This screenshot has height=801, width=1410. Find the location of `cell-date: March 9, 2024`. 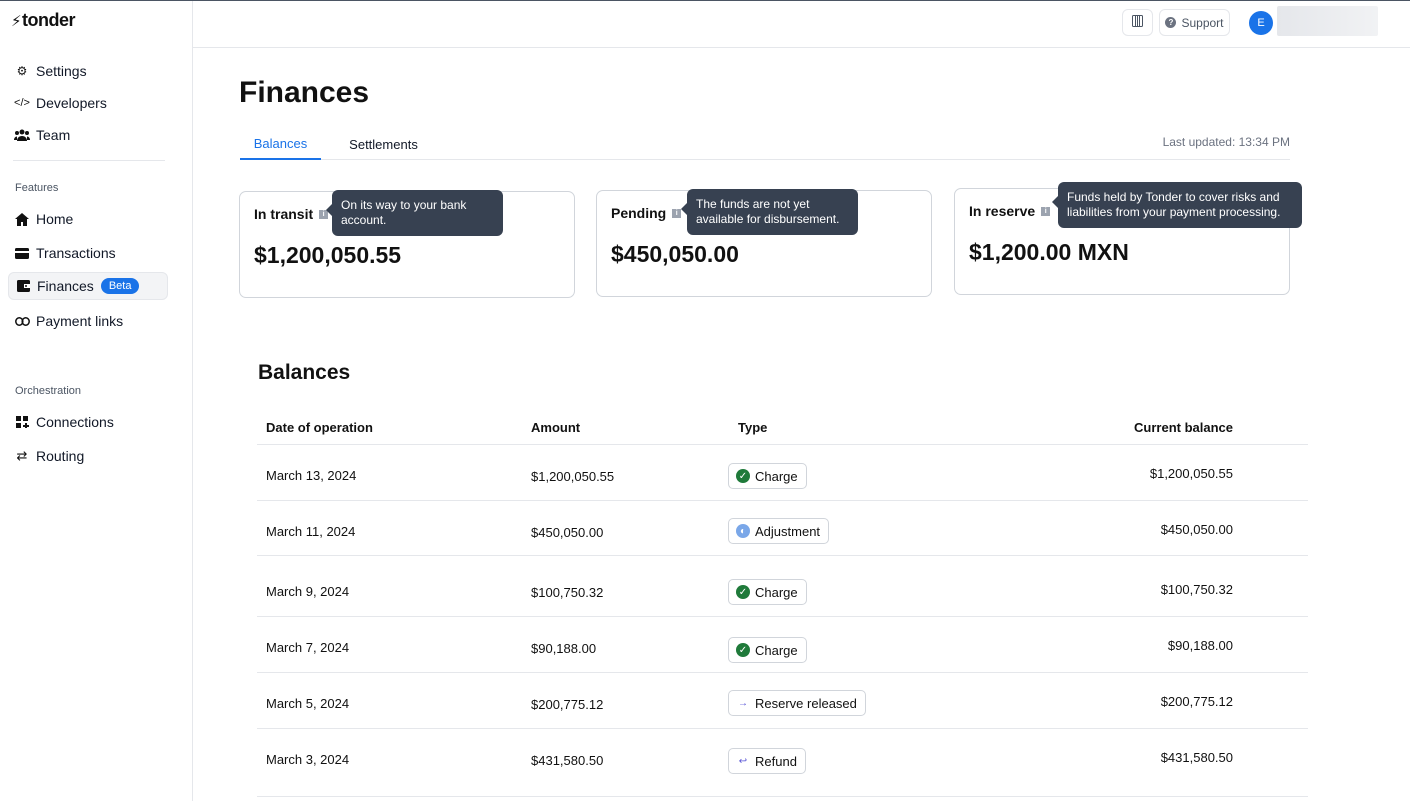

cell-date: March 9, 2024 is located at coordinates (308, 591).